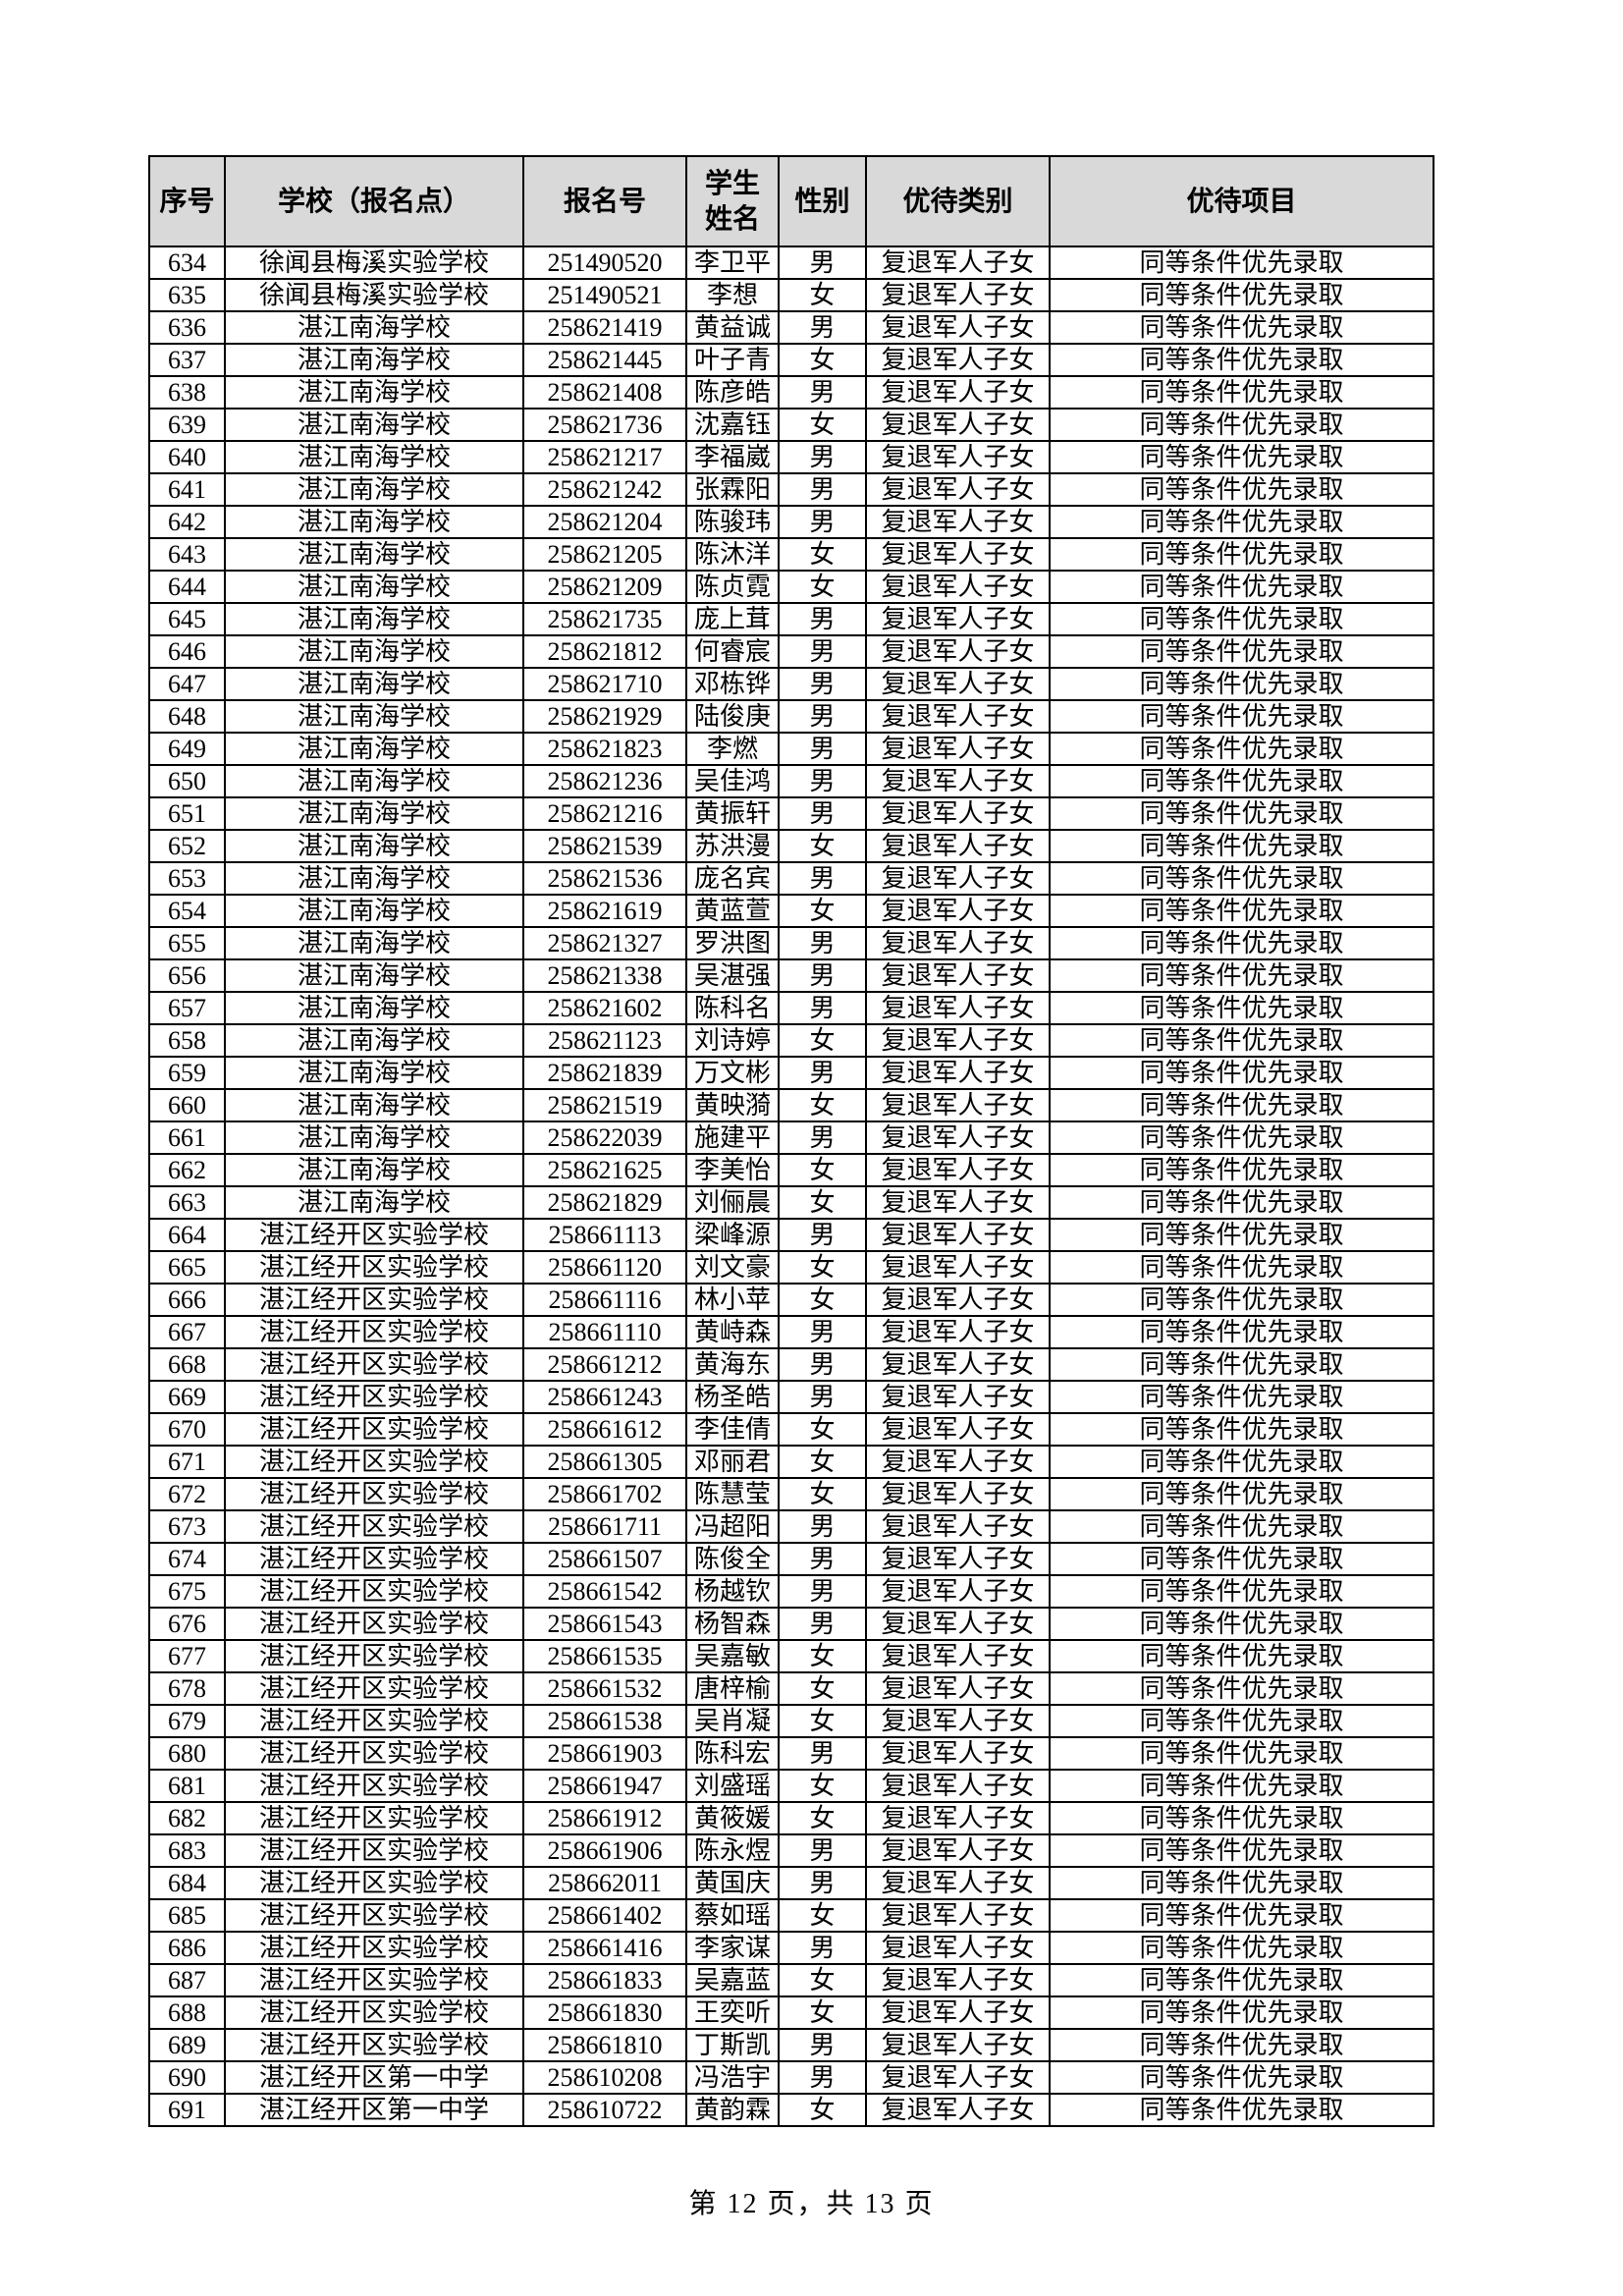 The height and width of the screenshot is (2296, 1623). I want to click on cell-index: 650, so click(187, 781).